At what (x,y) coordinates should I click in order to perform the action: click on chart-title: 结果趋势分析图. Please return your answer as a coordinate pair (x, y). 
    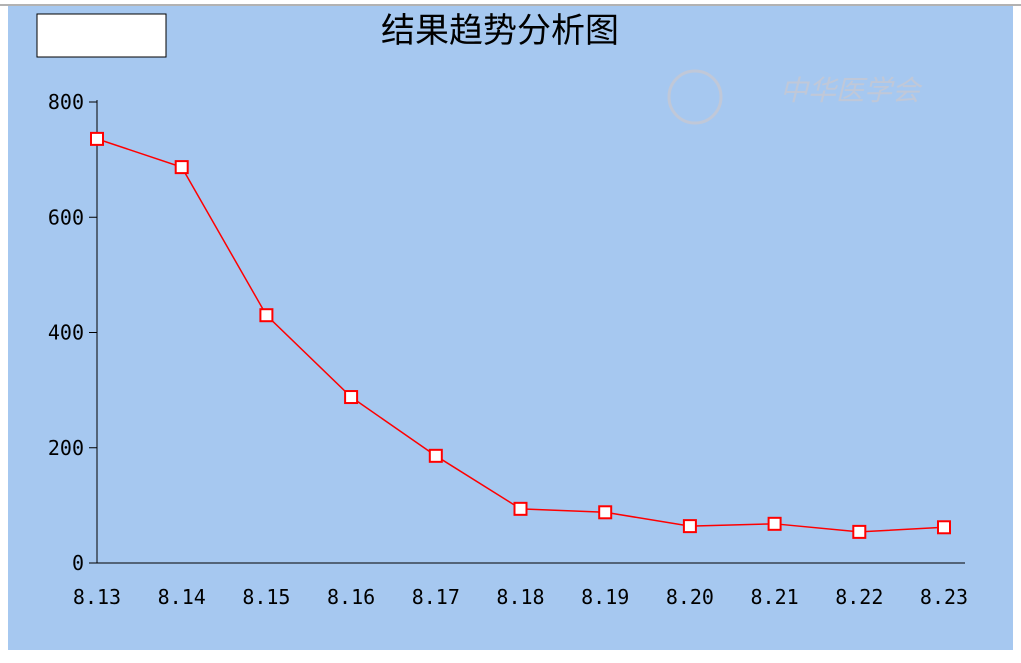
    Looking at the image, I should click on (500, 31).